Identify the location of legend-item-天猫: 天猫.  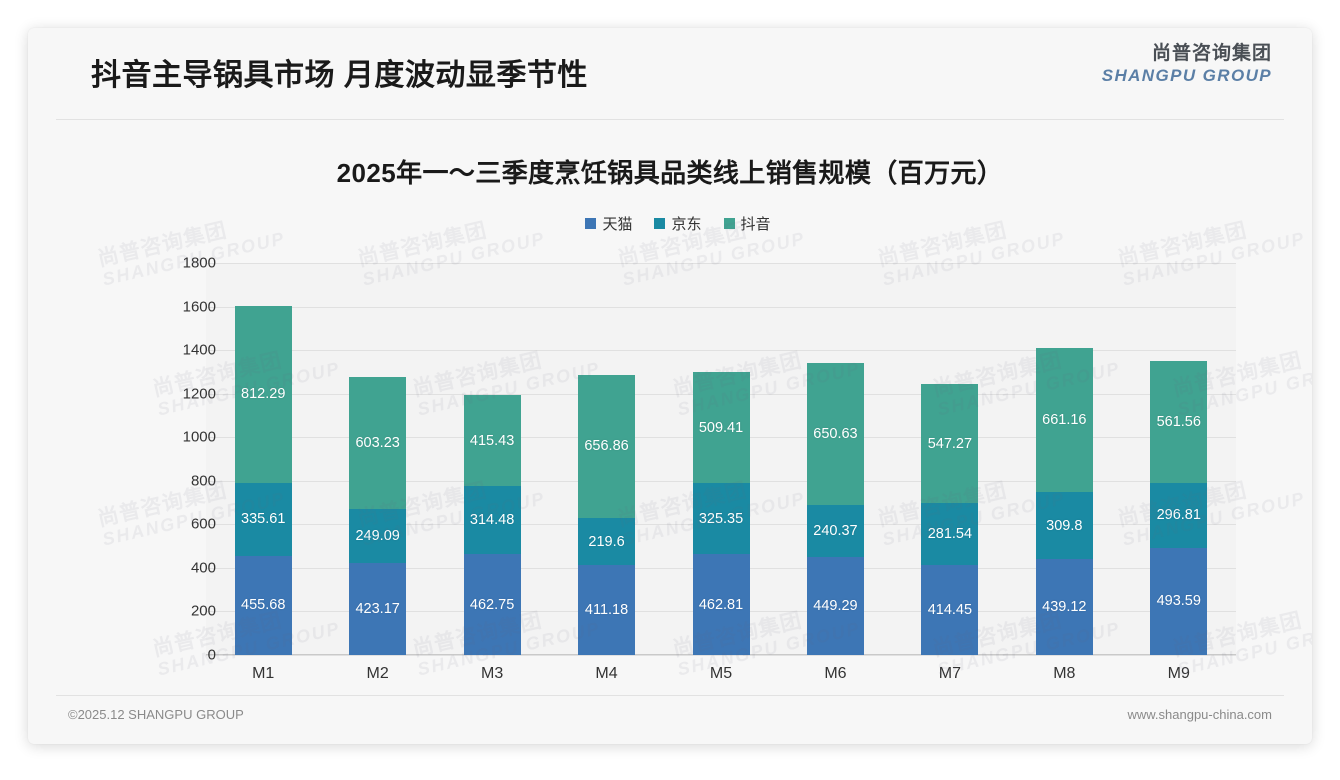
(608, 223).